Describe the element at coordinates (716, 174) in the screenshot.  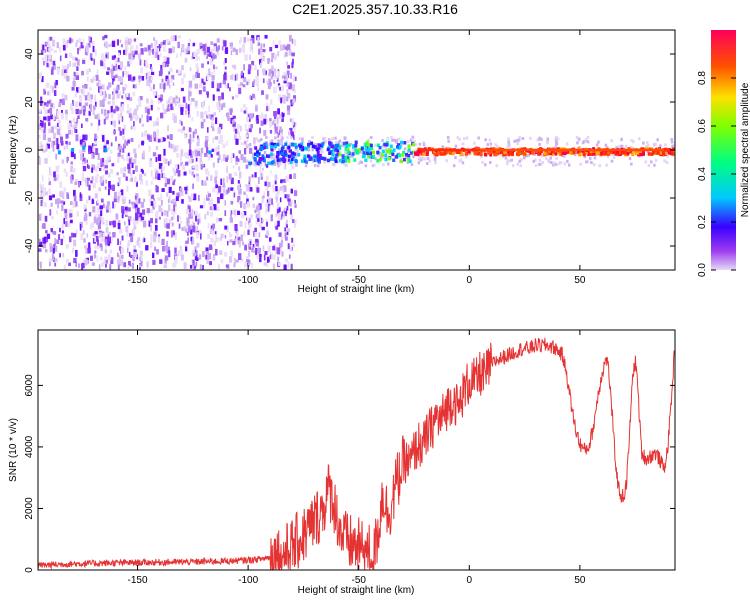
I see `colorbar-axis: 0.00.20.40.60.8` at that location.